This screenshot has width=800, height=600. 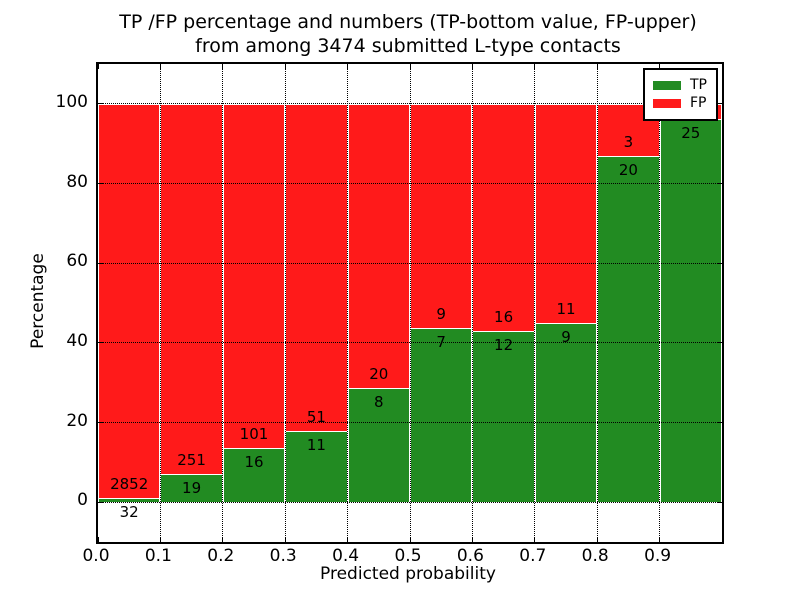 What do you see at coordinates (77, 181) in the screenshot?
I see `y-tick-label: 80` at bounding box center [77, 181].